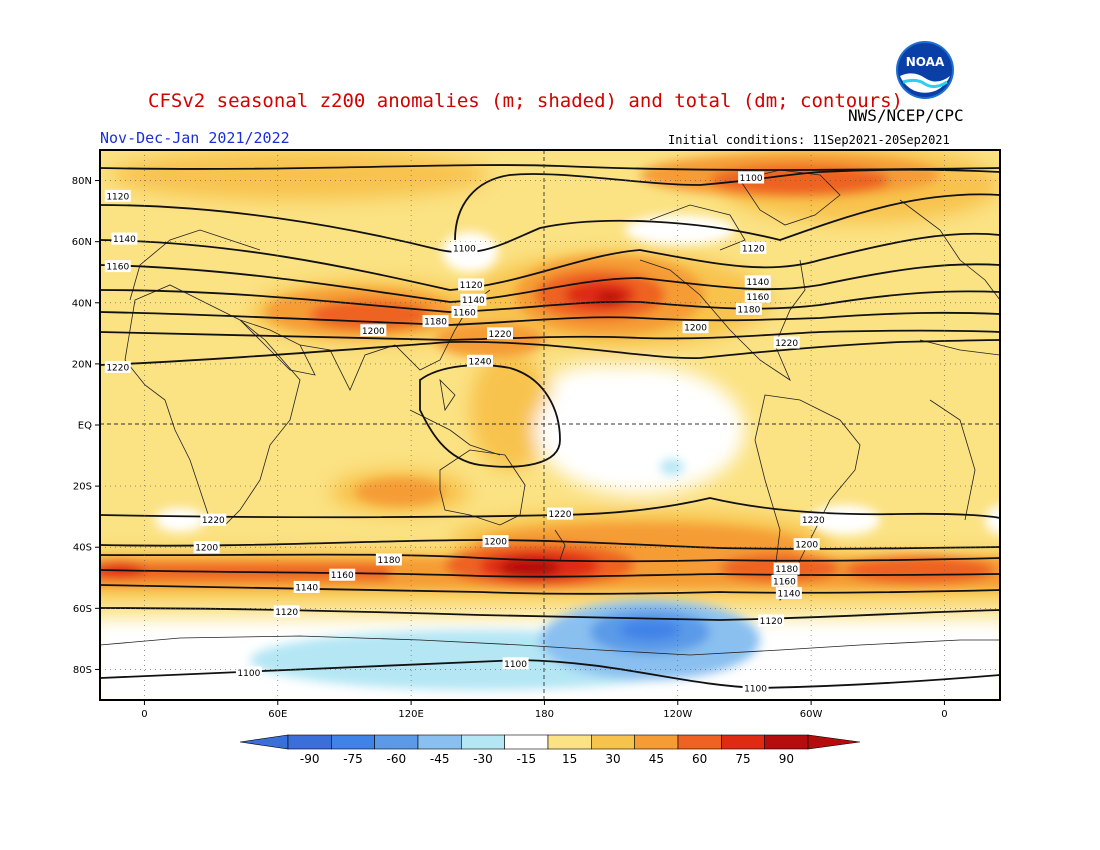  Describe the element at coordinates (906, 115) in the screenshot. I see `agency-label: NWS/NCEP/CPC` at that location.